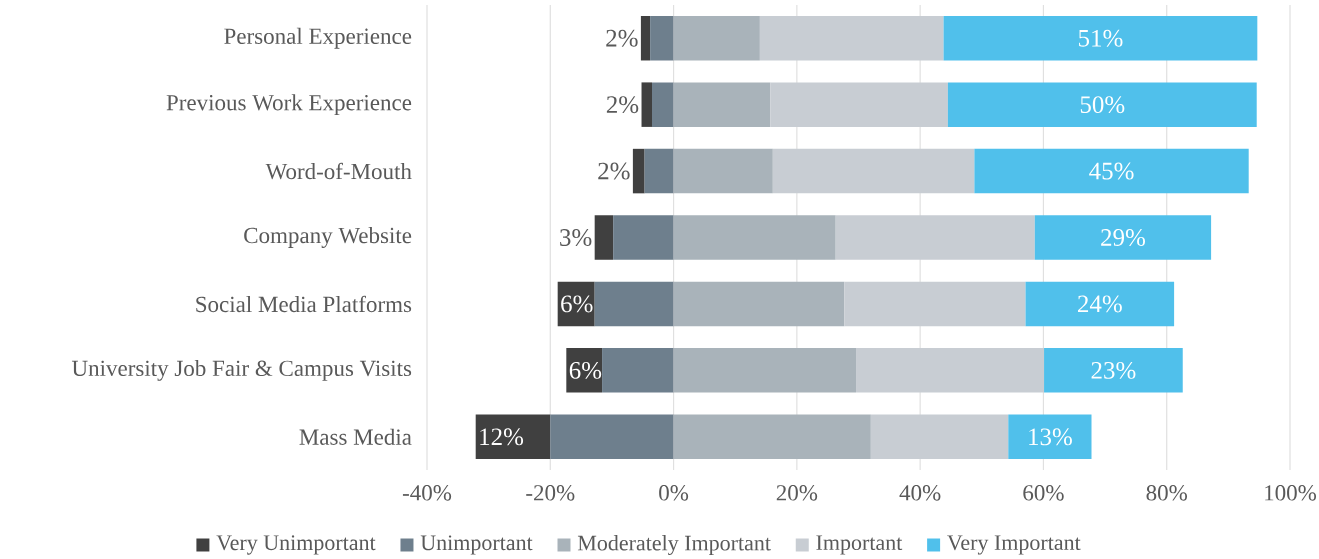  Describe the element at coordinates (502, 437) in the screenshot. I see `data-label: 12%` at that location.